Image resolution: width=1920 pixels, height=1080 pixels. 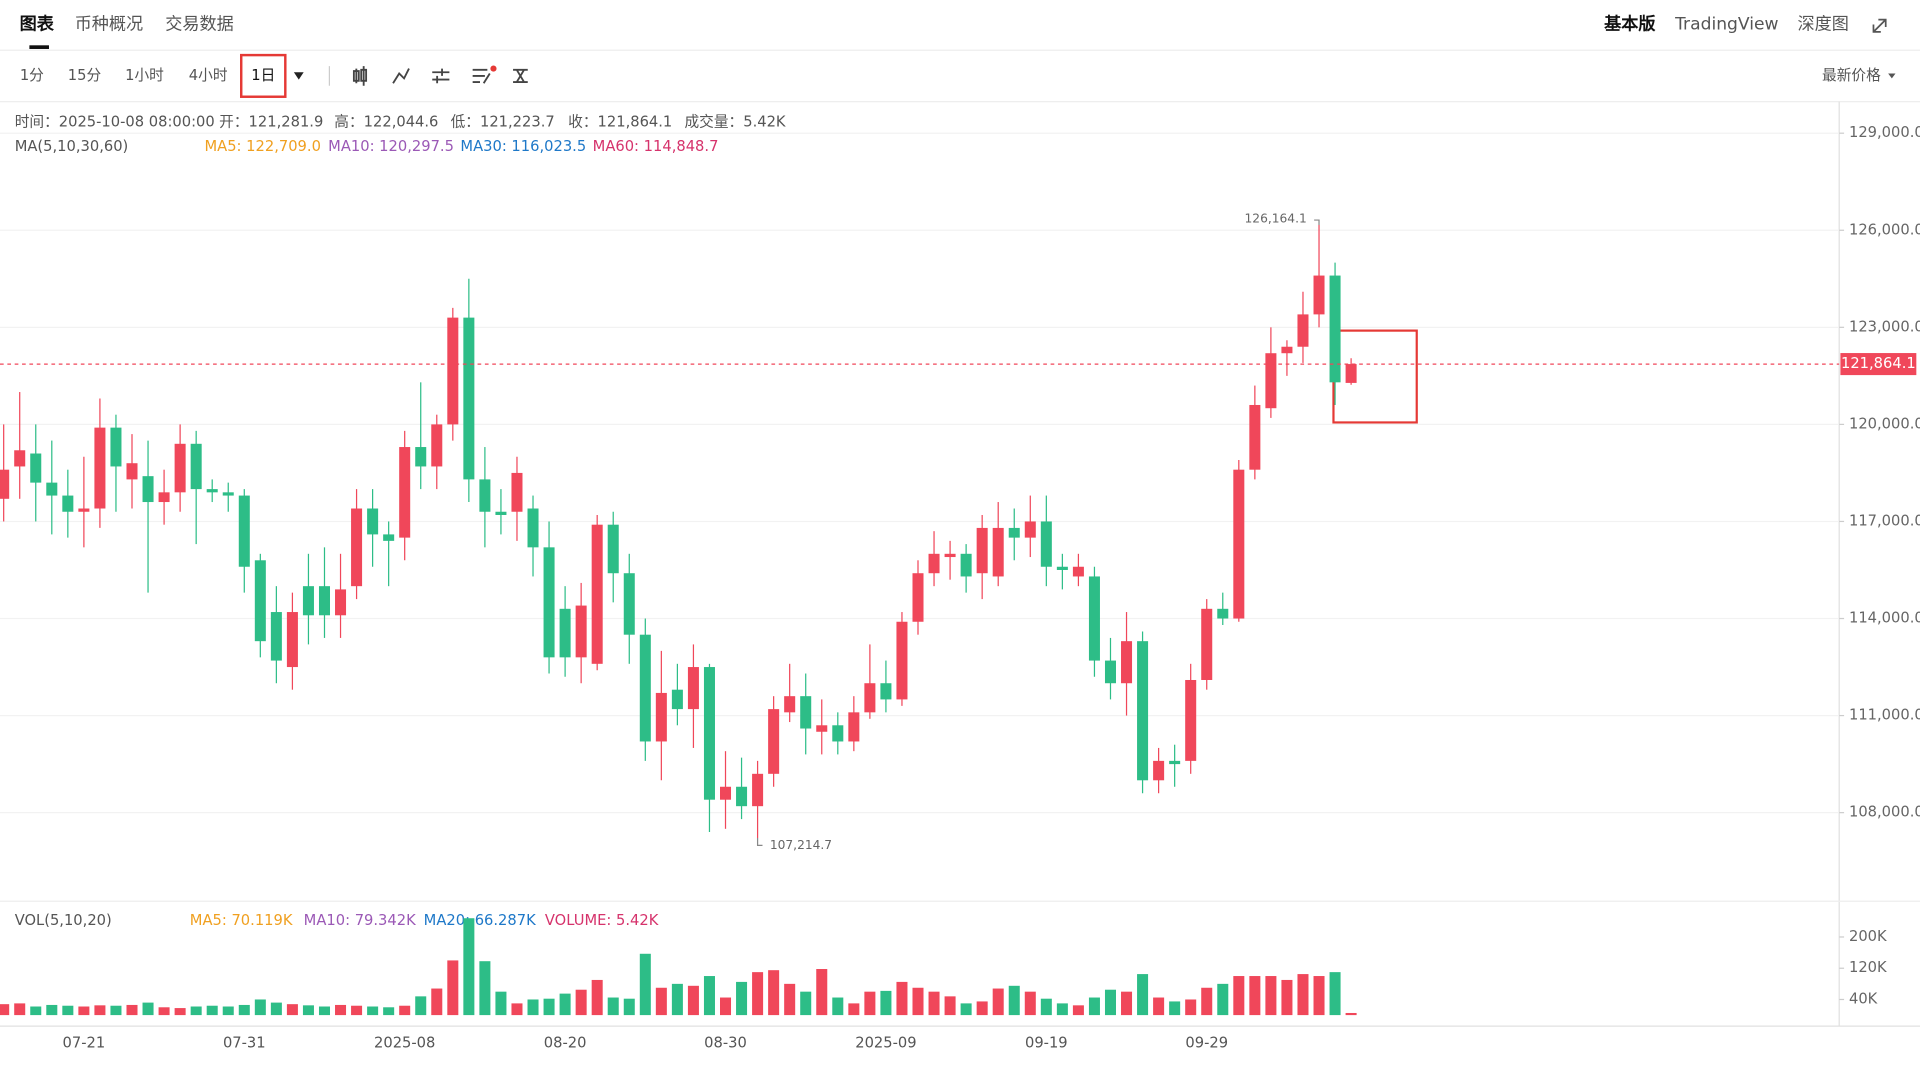 What do you see at coordinates (1884, 715) in the screenshot?
I see `y-tick-label: 111,000.0` at bounding box center [1884, 715].